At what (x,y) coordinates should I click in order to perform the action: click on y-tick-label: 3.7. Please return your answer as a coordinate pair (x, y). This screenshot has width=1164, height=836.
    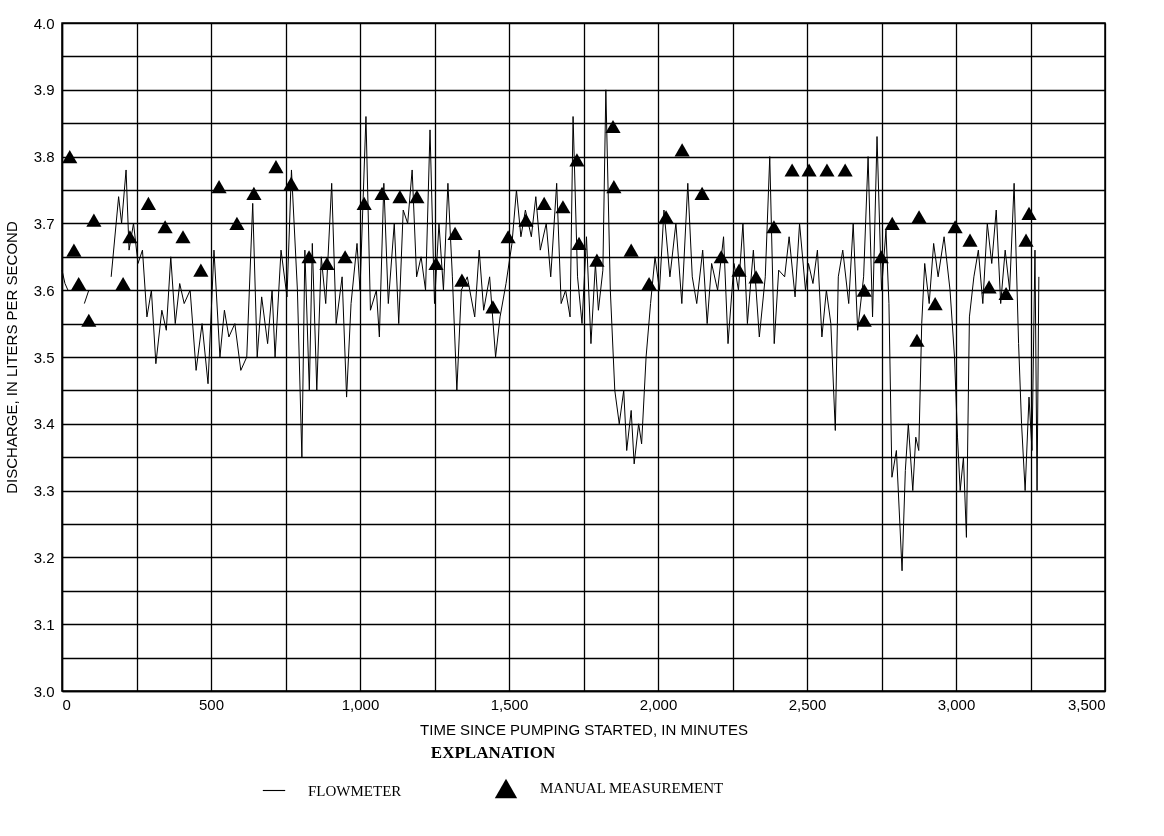
    Looking at the image, I should click on (44, 223).